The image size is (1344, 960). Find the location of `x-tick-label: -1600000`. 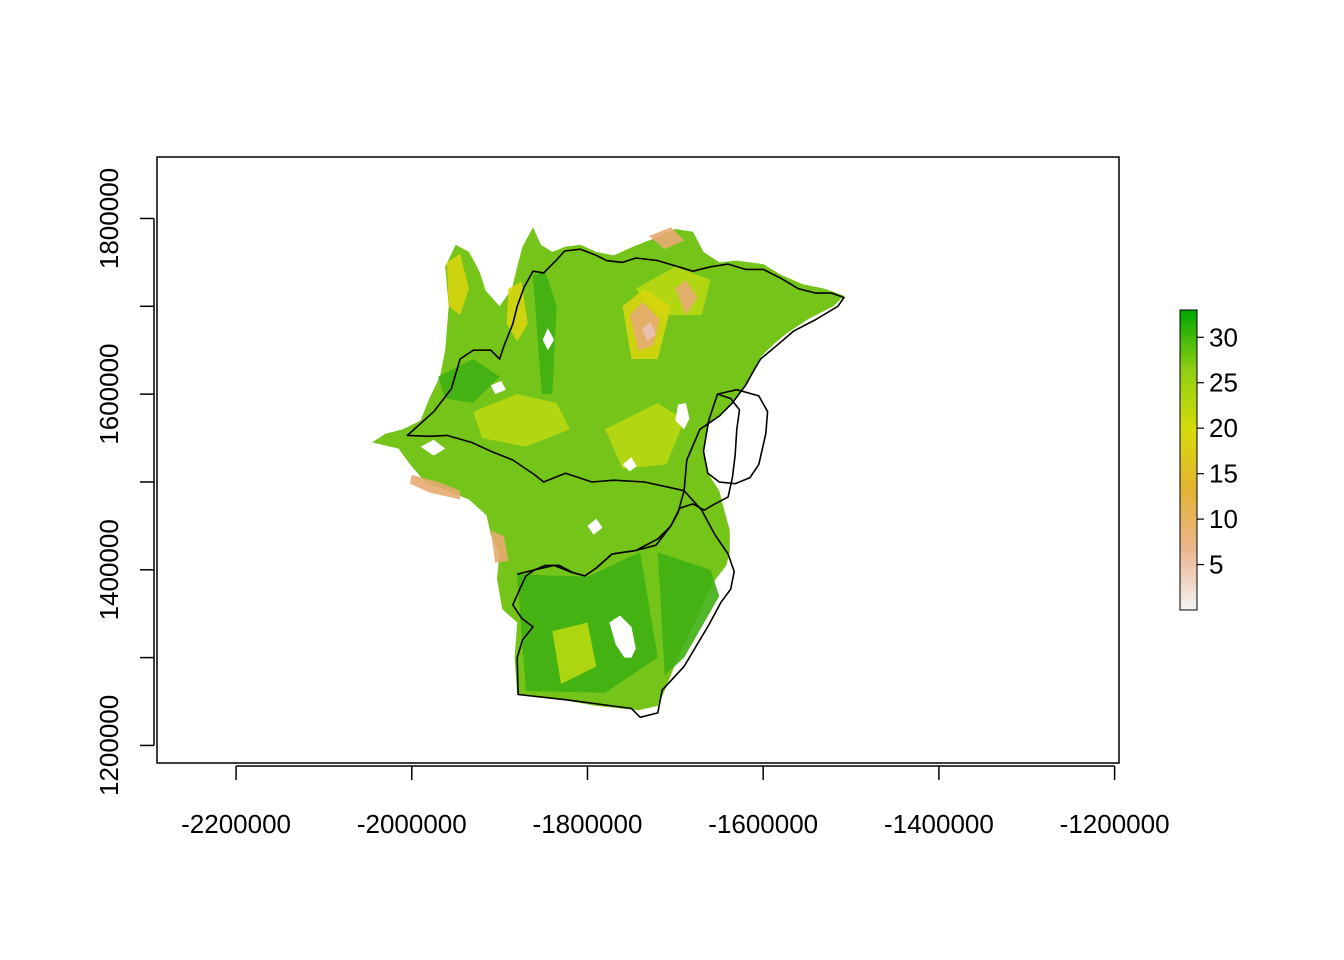

x-tick-label: -1600000 is located at coordinates (763, 824).